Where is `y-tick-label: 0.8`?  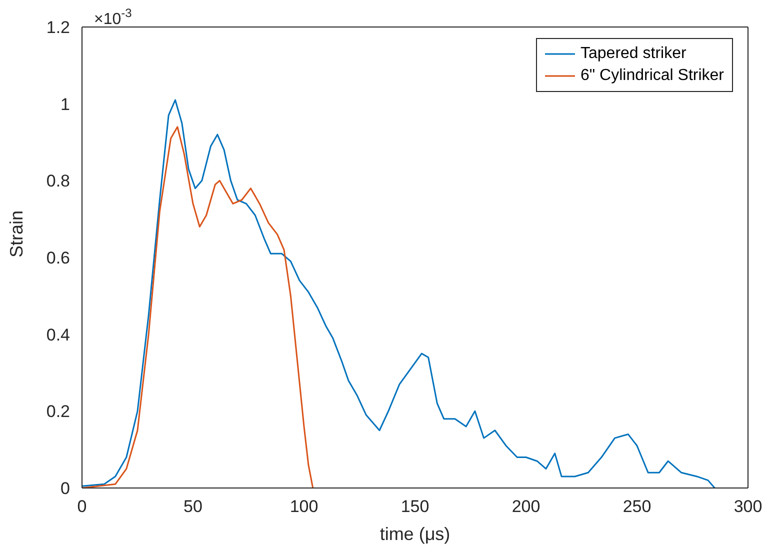
y-tick-label: 0.8 is located at coordinates (58, 181).